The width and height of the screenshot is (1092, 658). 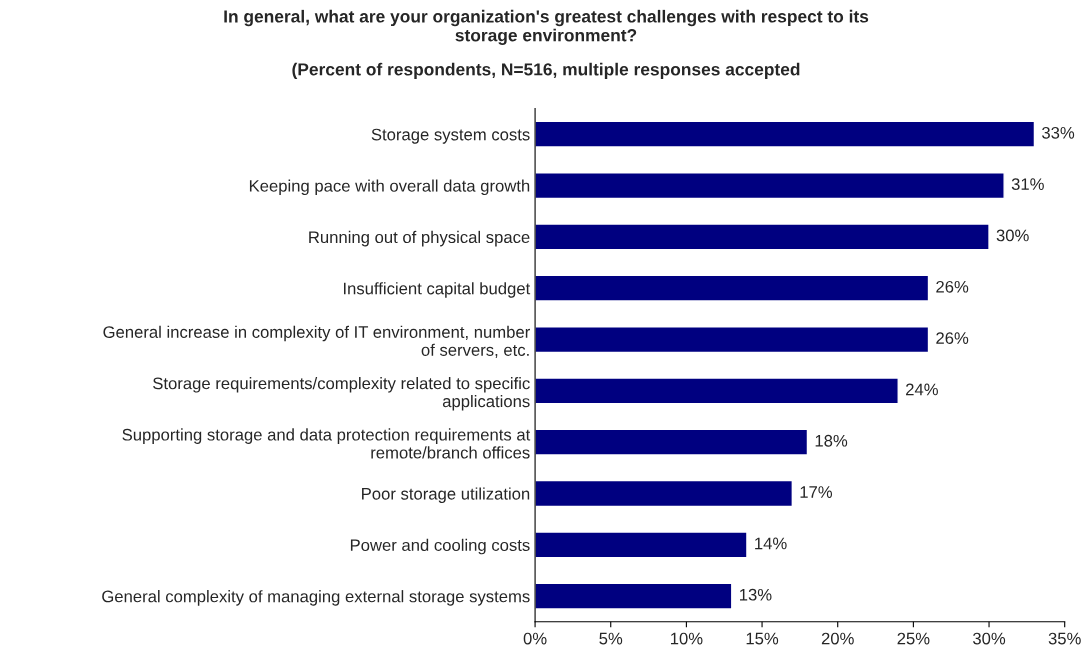 I want to click on y-tick-label: Power and cooling costs, so click(x=440, y=546).